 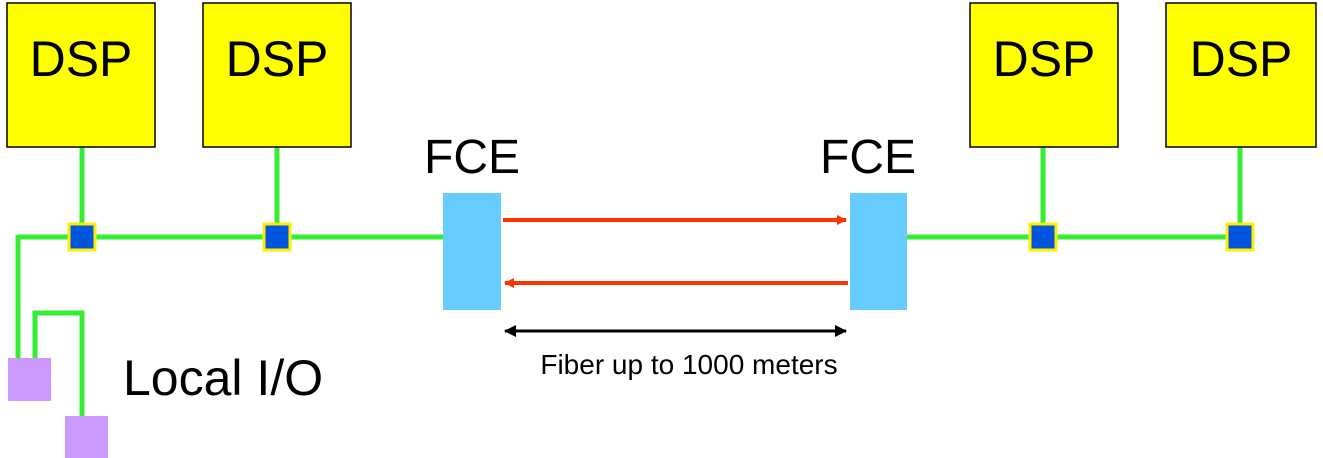 I want to click on dsp-box-4: DSP, so click(x=1241, y=75).